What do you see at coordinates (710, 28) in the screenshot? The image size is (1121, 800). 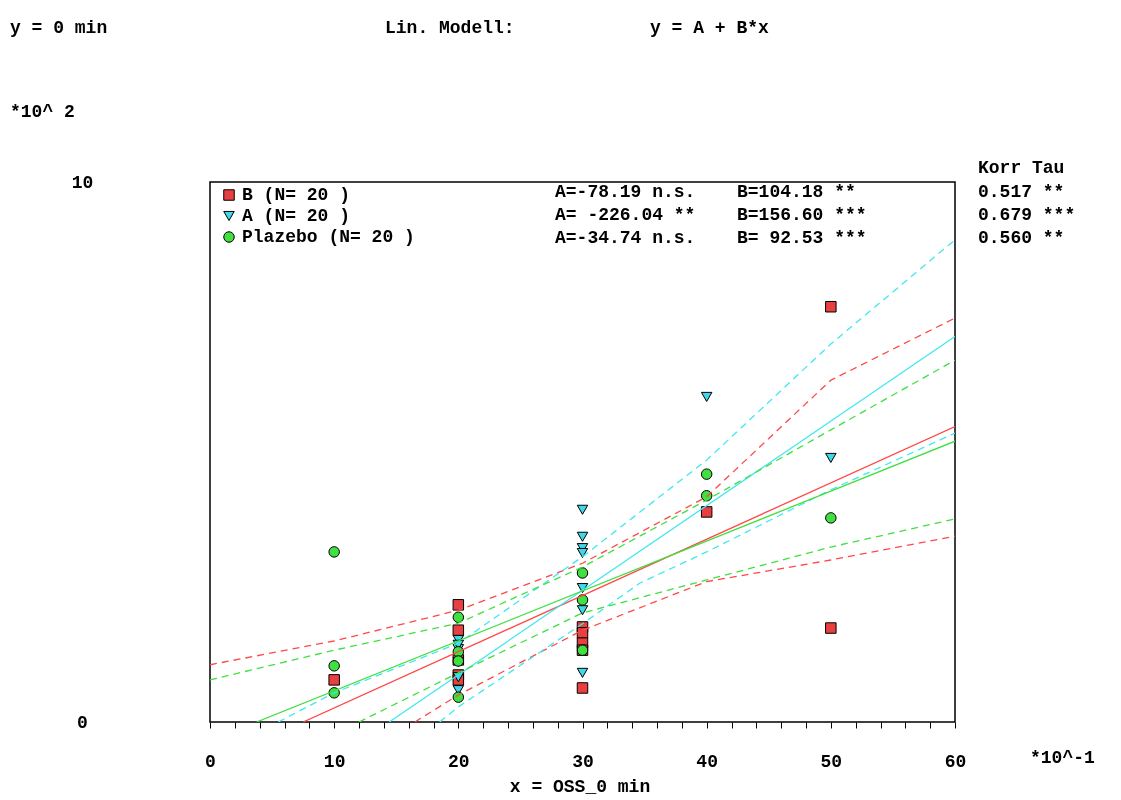 I see `chart-subtitle: y = A + B*x` at bounding box center [710, 28].